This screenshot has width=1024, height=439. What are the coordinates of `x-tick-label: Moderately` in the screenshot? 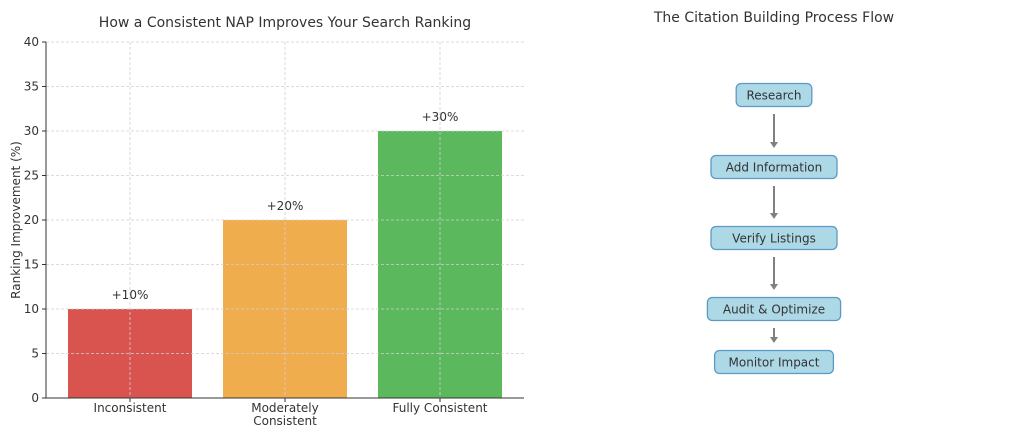 It's located at (285, 408).